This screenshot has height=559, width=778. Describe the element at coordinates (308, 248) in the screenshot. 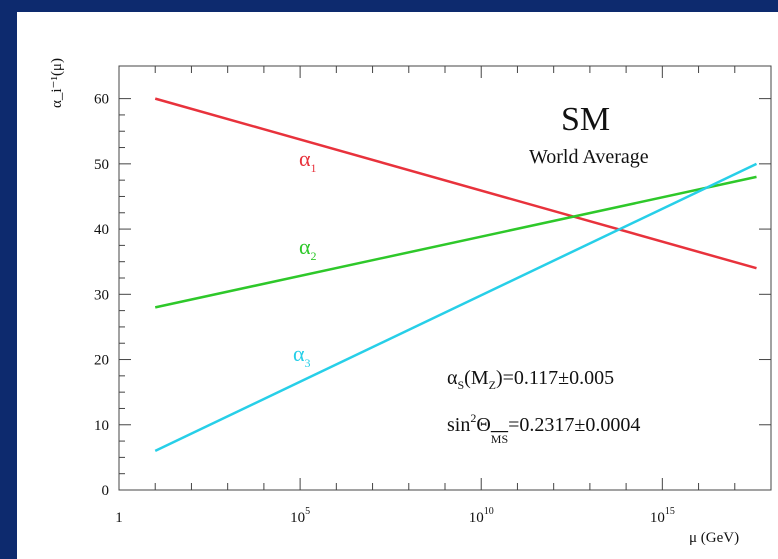

I see `series-label-alpha2: α2` at that location.